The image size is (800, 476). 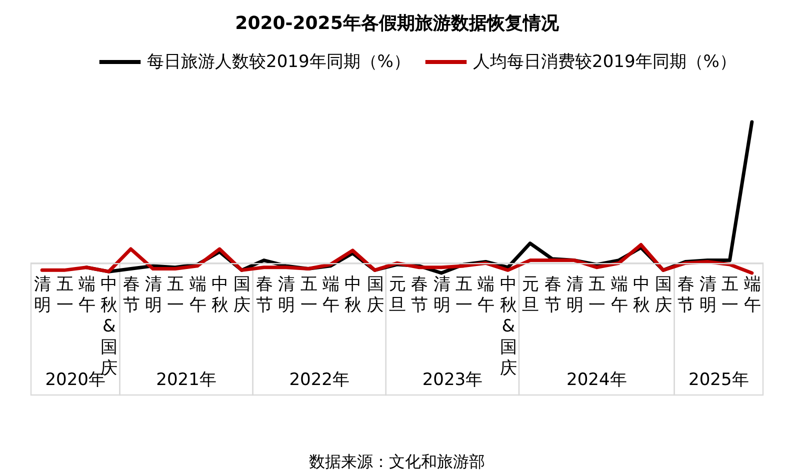 What do you see at coordinates (278, 62) in the screenshot?
I see `legend-label: 每日旅游人数较2019年同期（%）` at bounding box center [278, 62].